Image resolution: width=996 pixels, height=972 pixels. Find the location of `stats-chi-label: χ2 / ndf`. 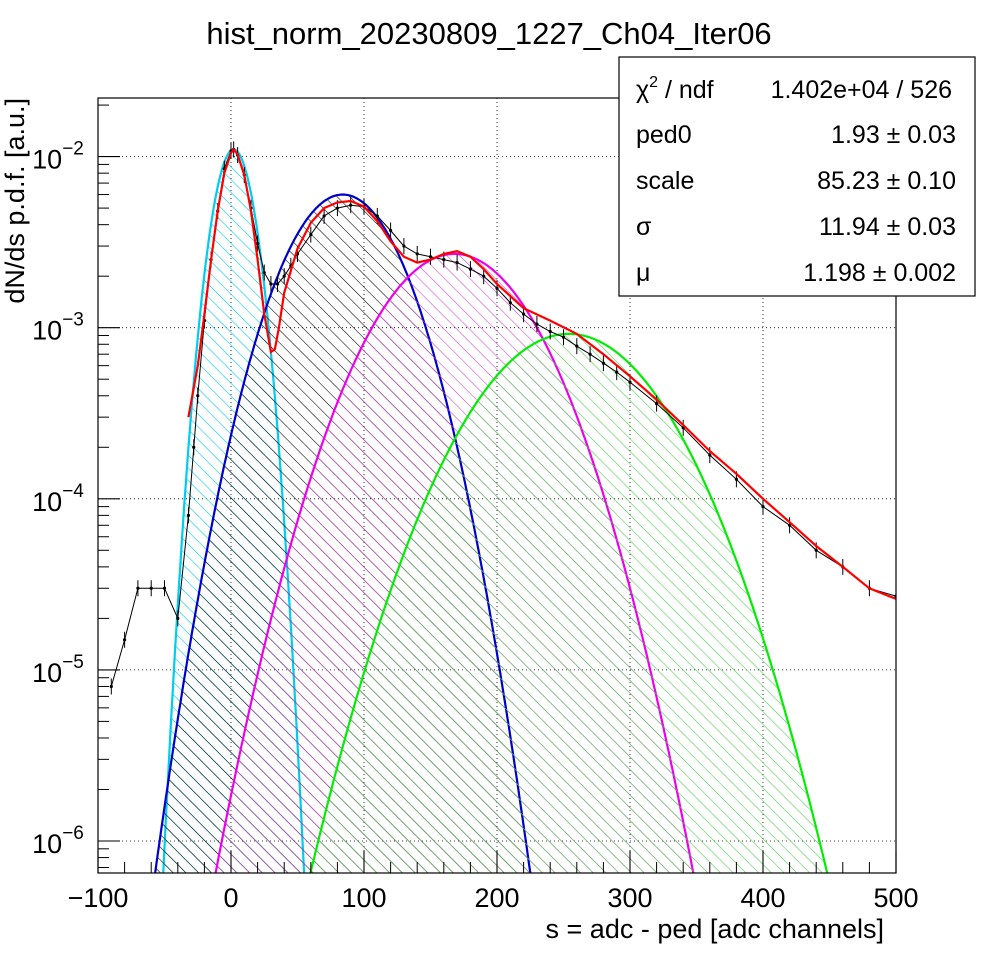

stats-chi-label: χ2 / ndf is located at coordinates (675, 89).